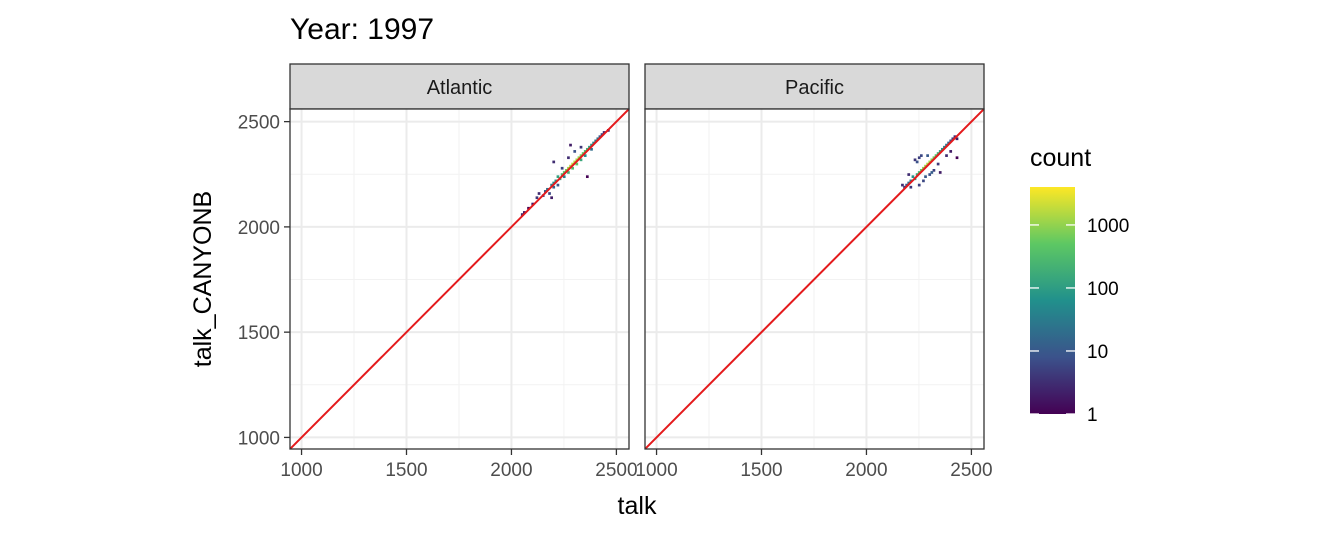 The width and height of the screenshot is (1344, 537). What do you see at coordinates (1103, 289) in the screenshot?
I see `legend-tick-label: 100` at bounding box center [1103, 289].